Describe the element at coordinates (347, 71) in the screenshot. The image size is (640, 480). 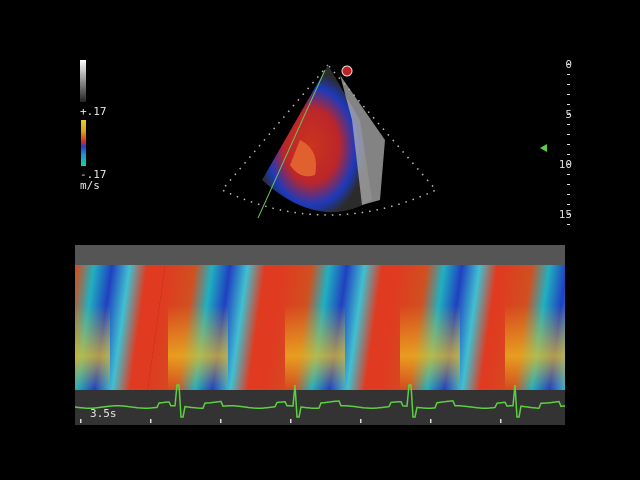
I see `probe-orientation-marker-icon` at that location.